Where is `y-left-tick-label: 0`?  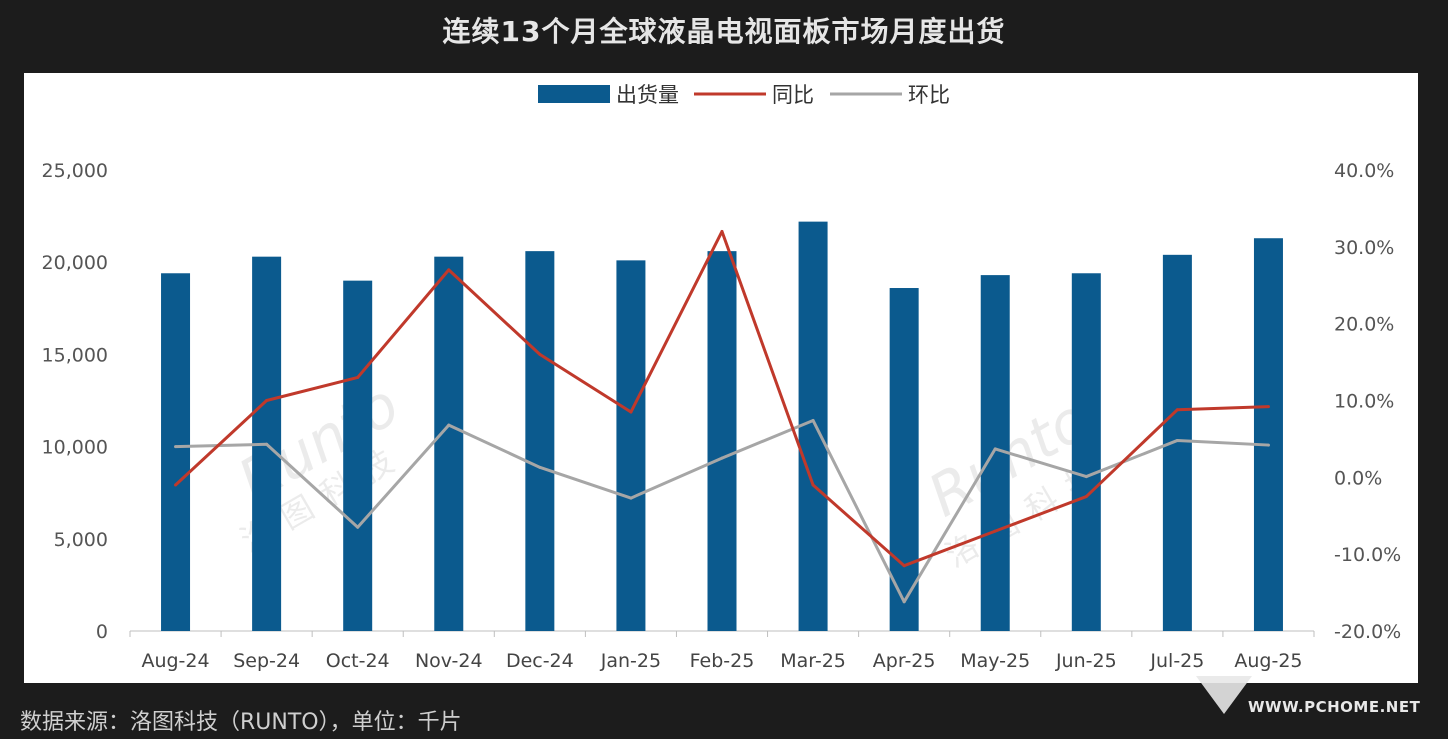 y-left-tick-label: 0 is located at coordinates (102, 632).